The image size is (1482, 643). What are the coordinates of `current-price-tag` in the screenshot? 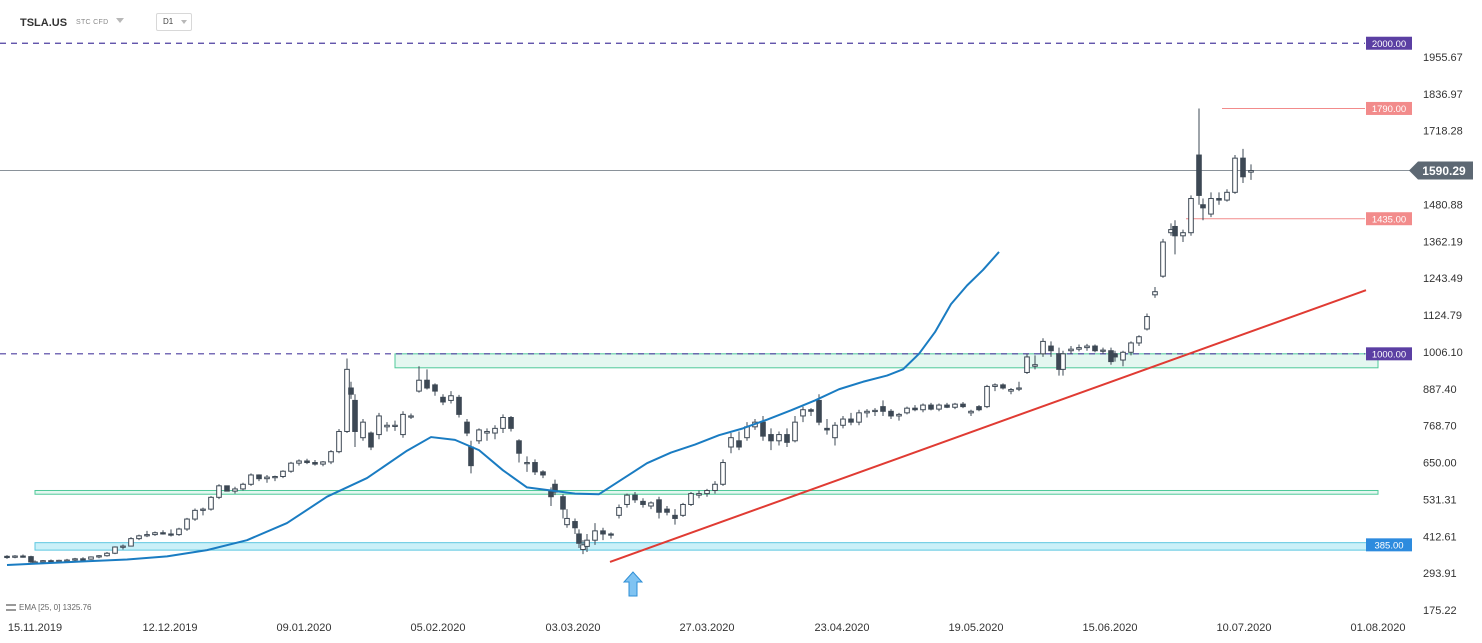 It's located at (1441, 170).